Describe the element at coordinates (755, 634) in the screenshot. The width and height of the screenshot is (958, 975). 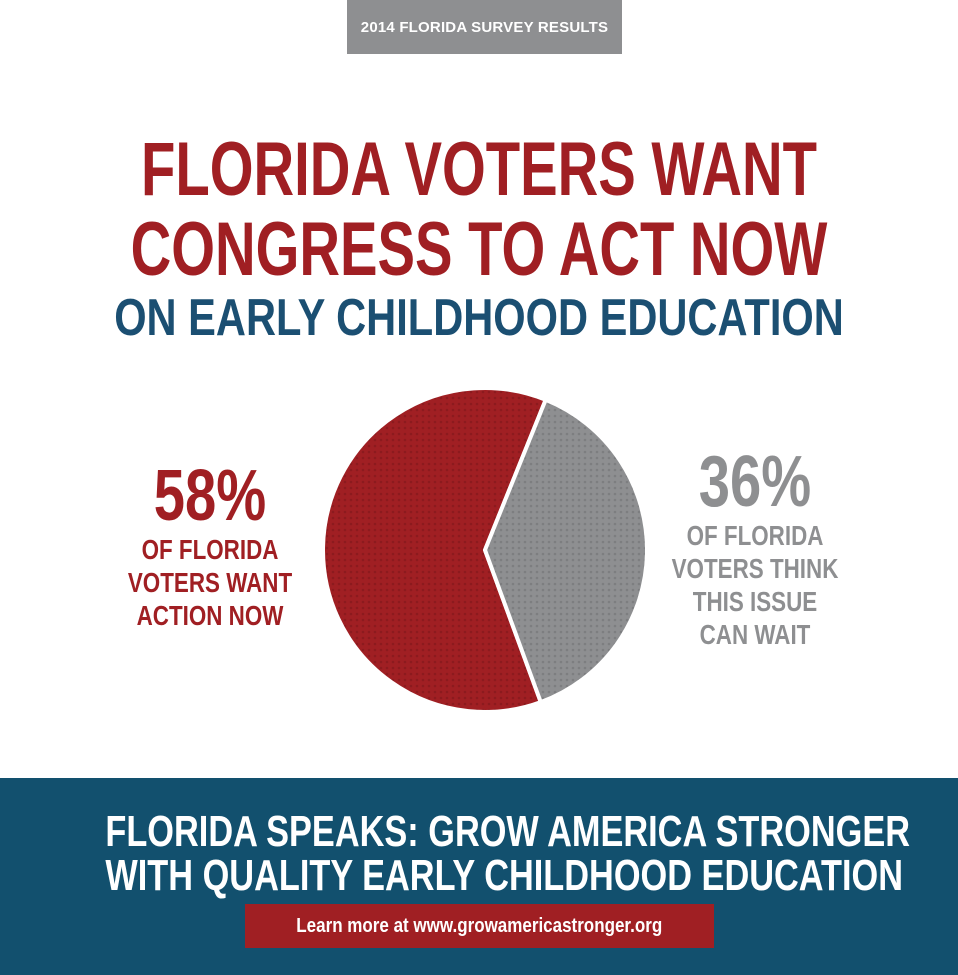
I see `stat-can-wait-line-4: CAN WAIT` at that location.